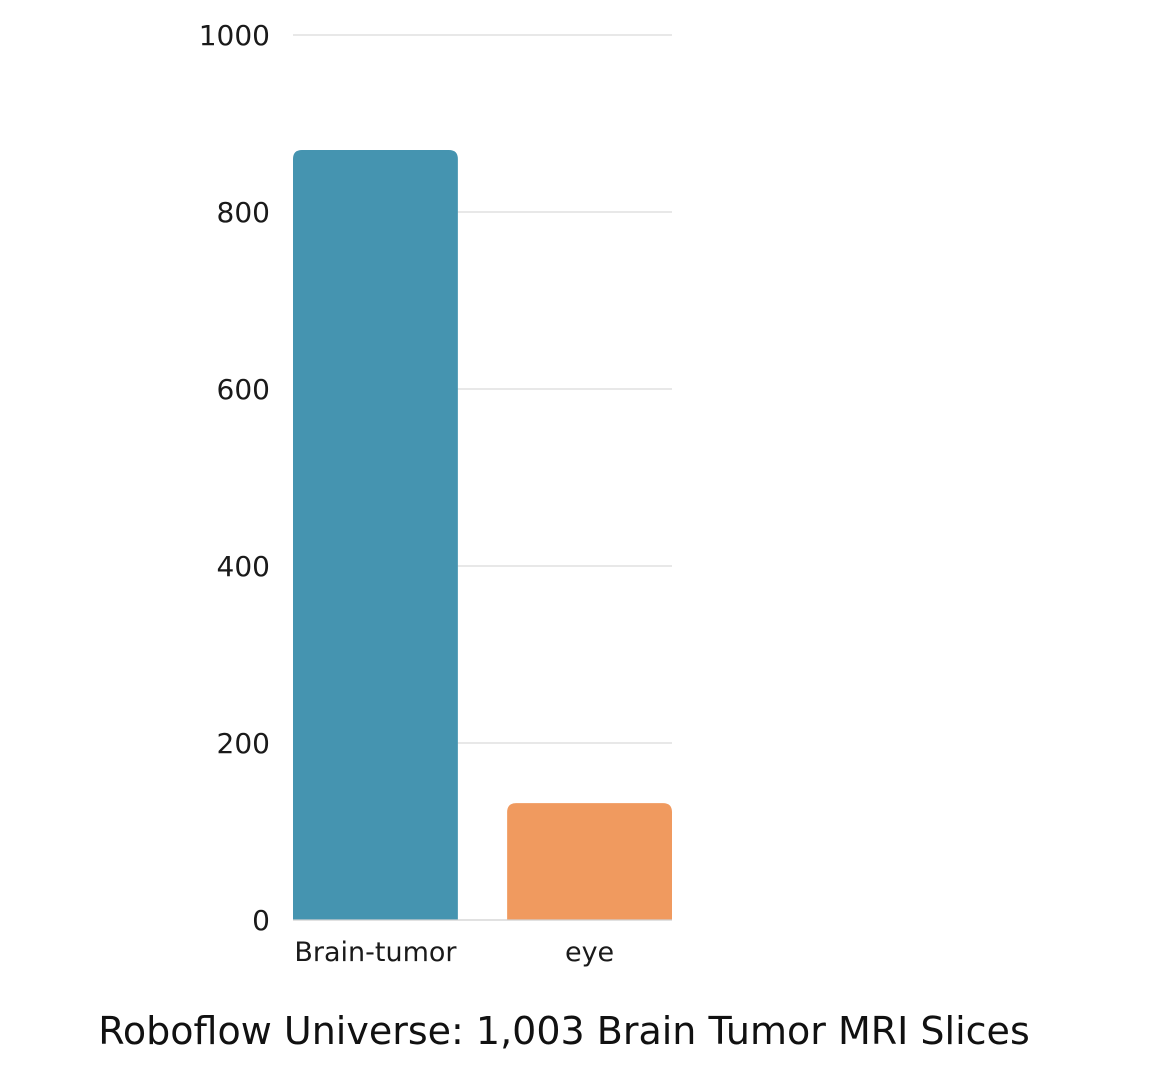 The width and height of the screenshot is (1150, 1080). Describe the element at coordinates (243, 566) in the screenshot. I see `y-tick-label: 400` at that location.